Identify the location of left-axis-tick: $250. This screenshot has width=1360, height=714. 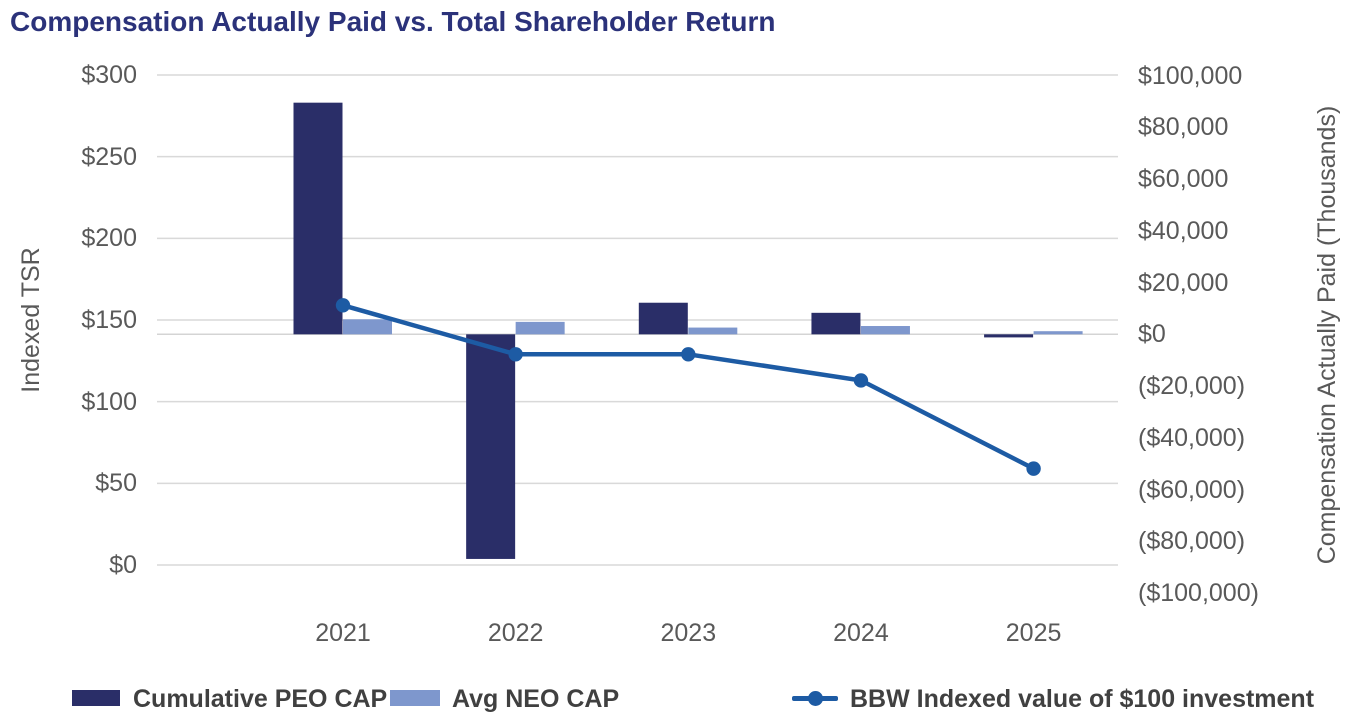
(109, 156).